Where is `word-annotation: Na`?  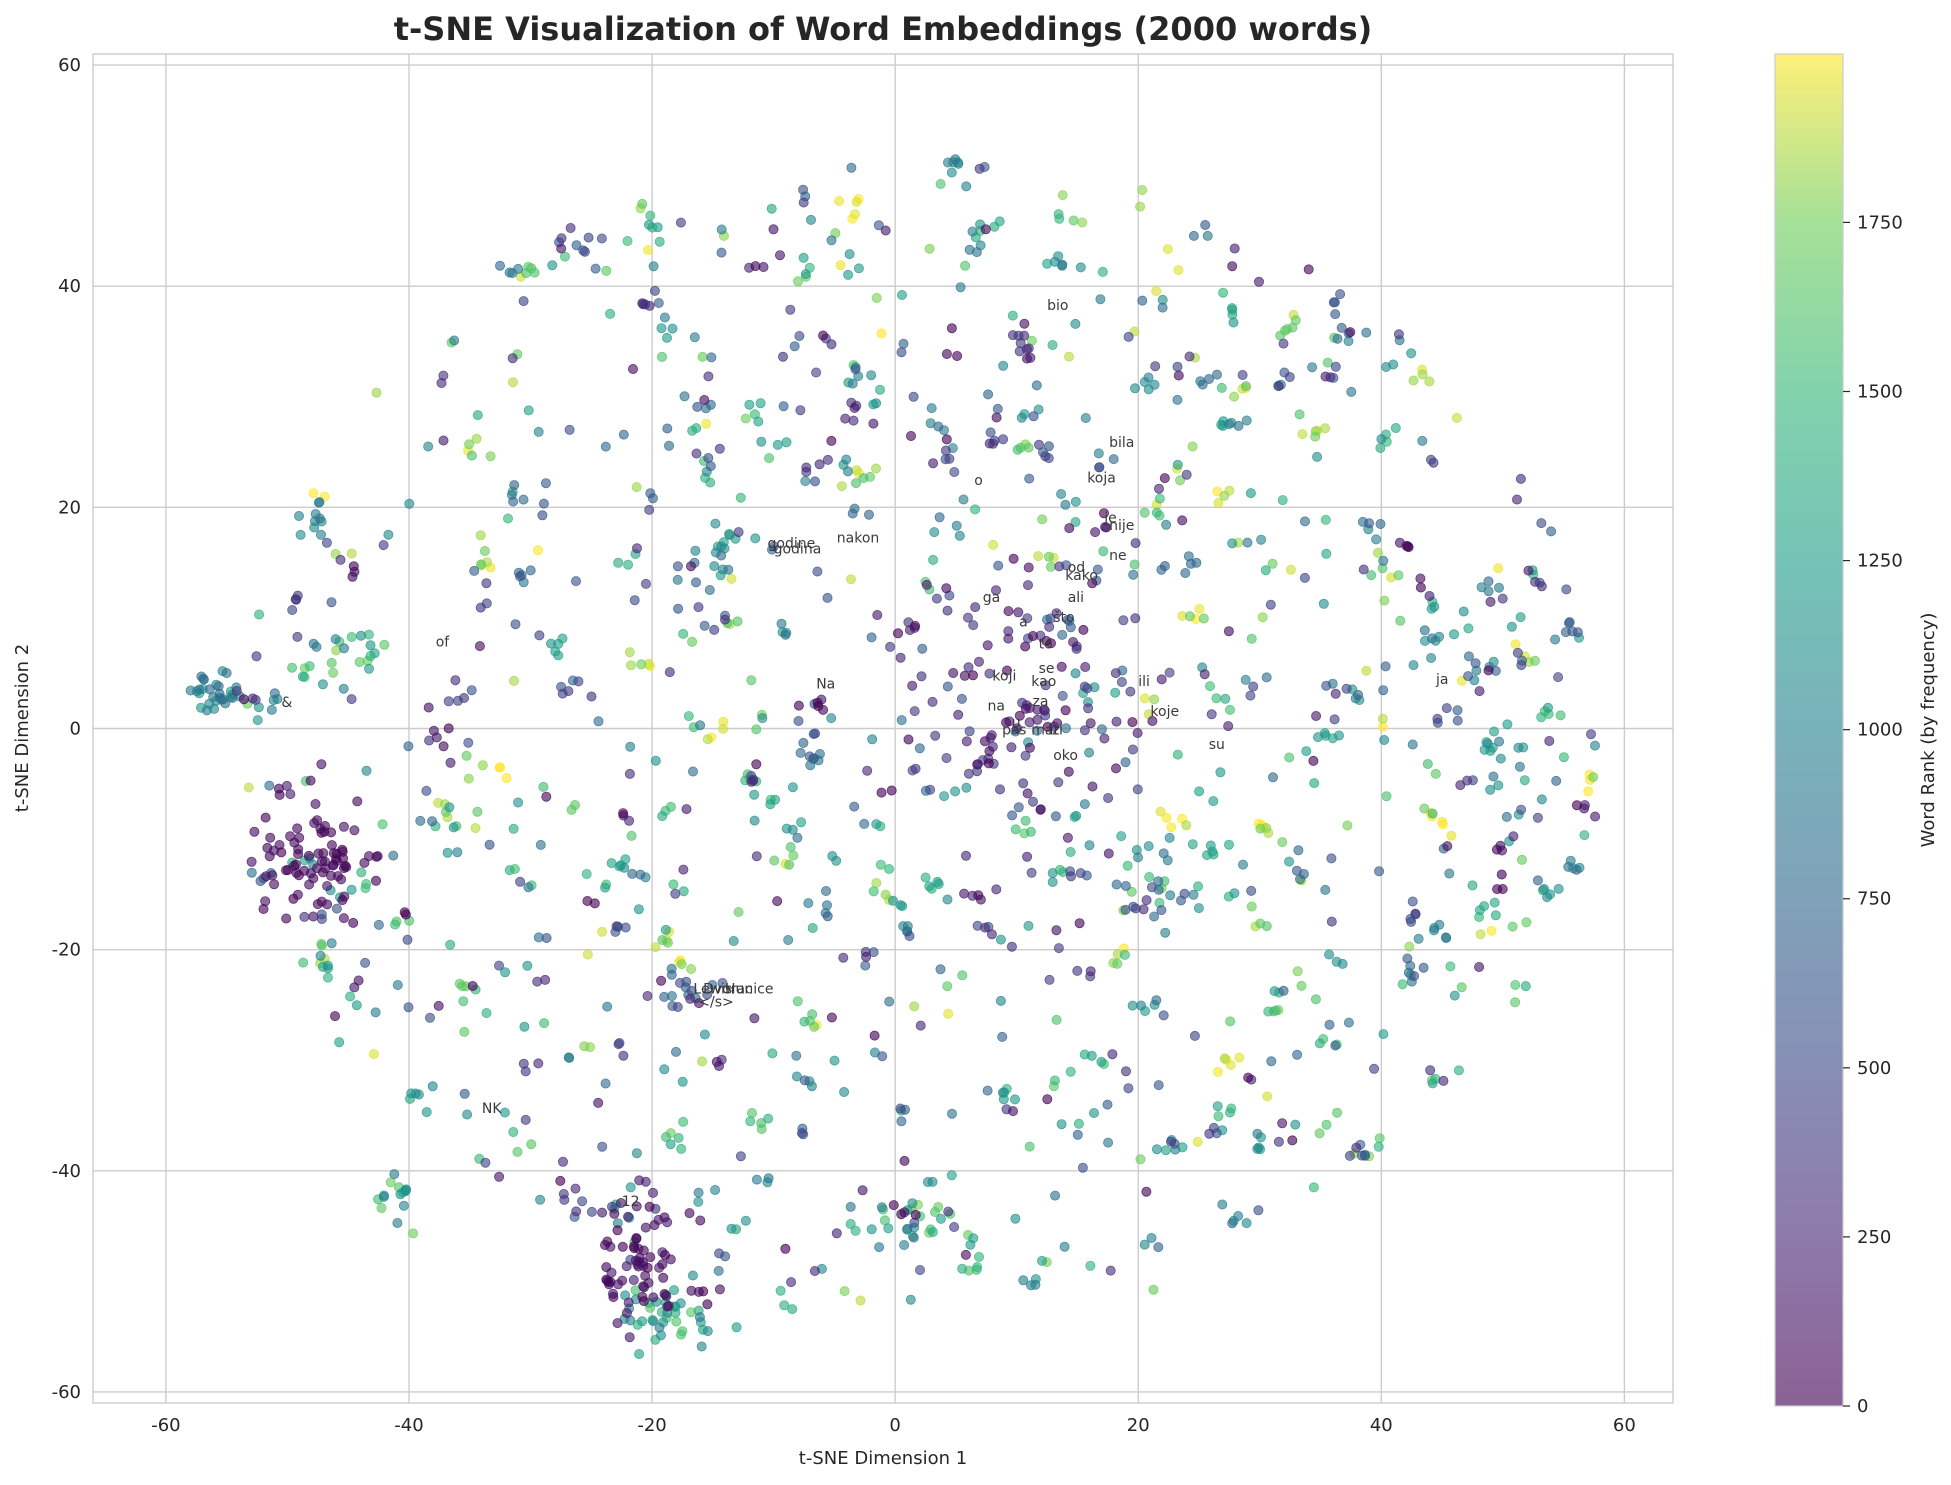
word-annotation: Na is located at coordinates (825, 684).